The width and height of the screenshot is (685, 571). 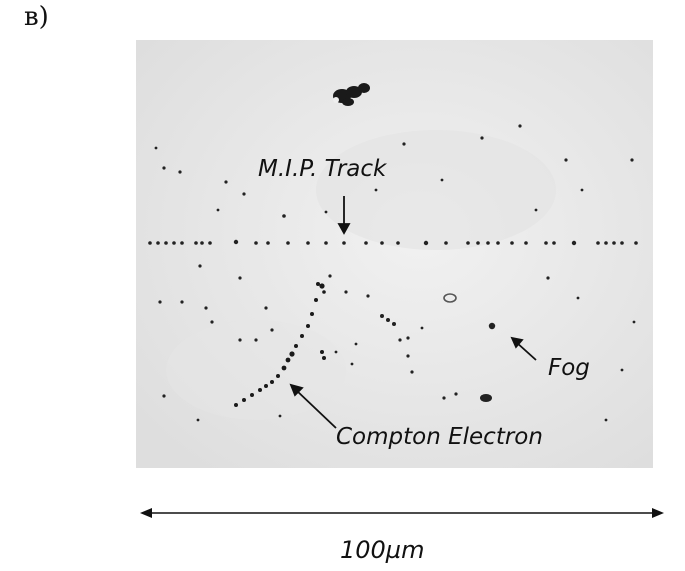 What do you see at coordinates (146, 513) in the screenshot?
I see `arrow-left-icon` at bounding box center [146, 513].